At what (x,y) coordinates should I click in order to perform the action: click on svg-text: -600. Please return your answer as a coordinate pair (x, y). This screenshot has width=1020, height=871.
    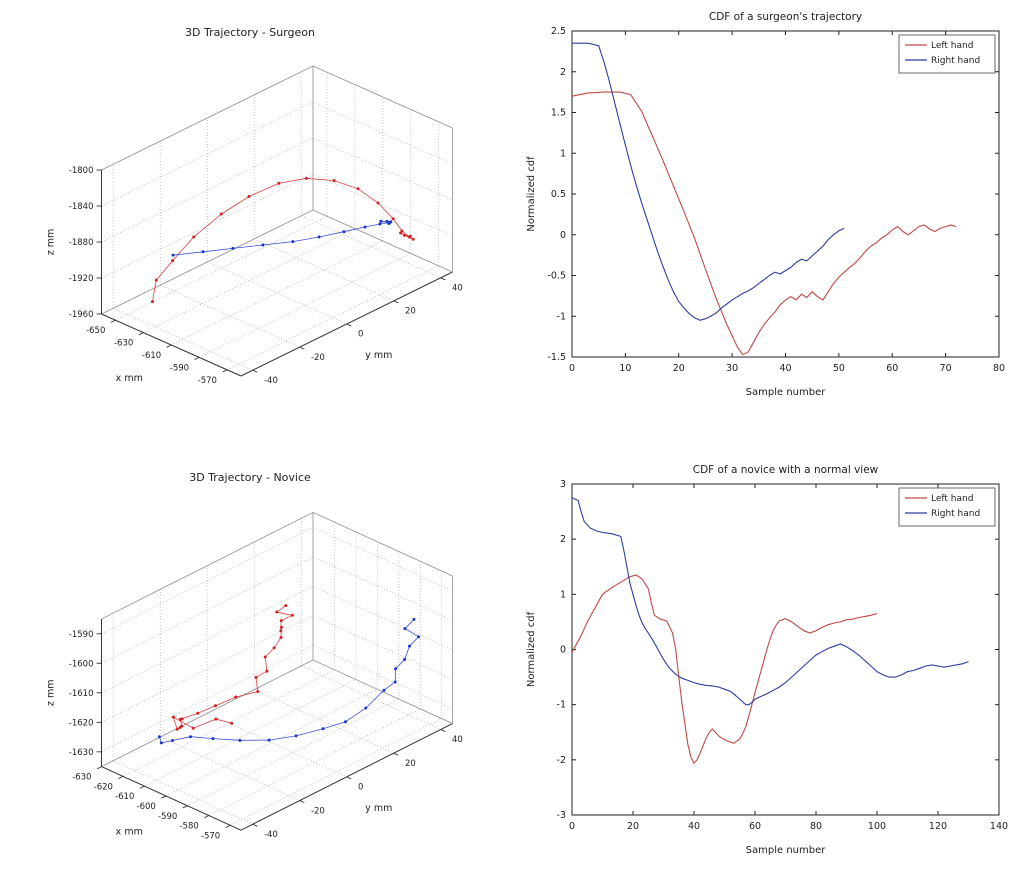
    Looking at the image, I should click on (146, 807).